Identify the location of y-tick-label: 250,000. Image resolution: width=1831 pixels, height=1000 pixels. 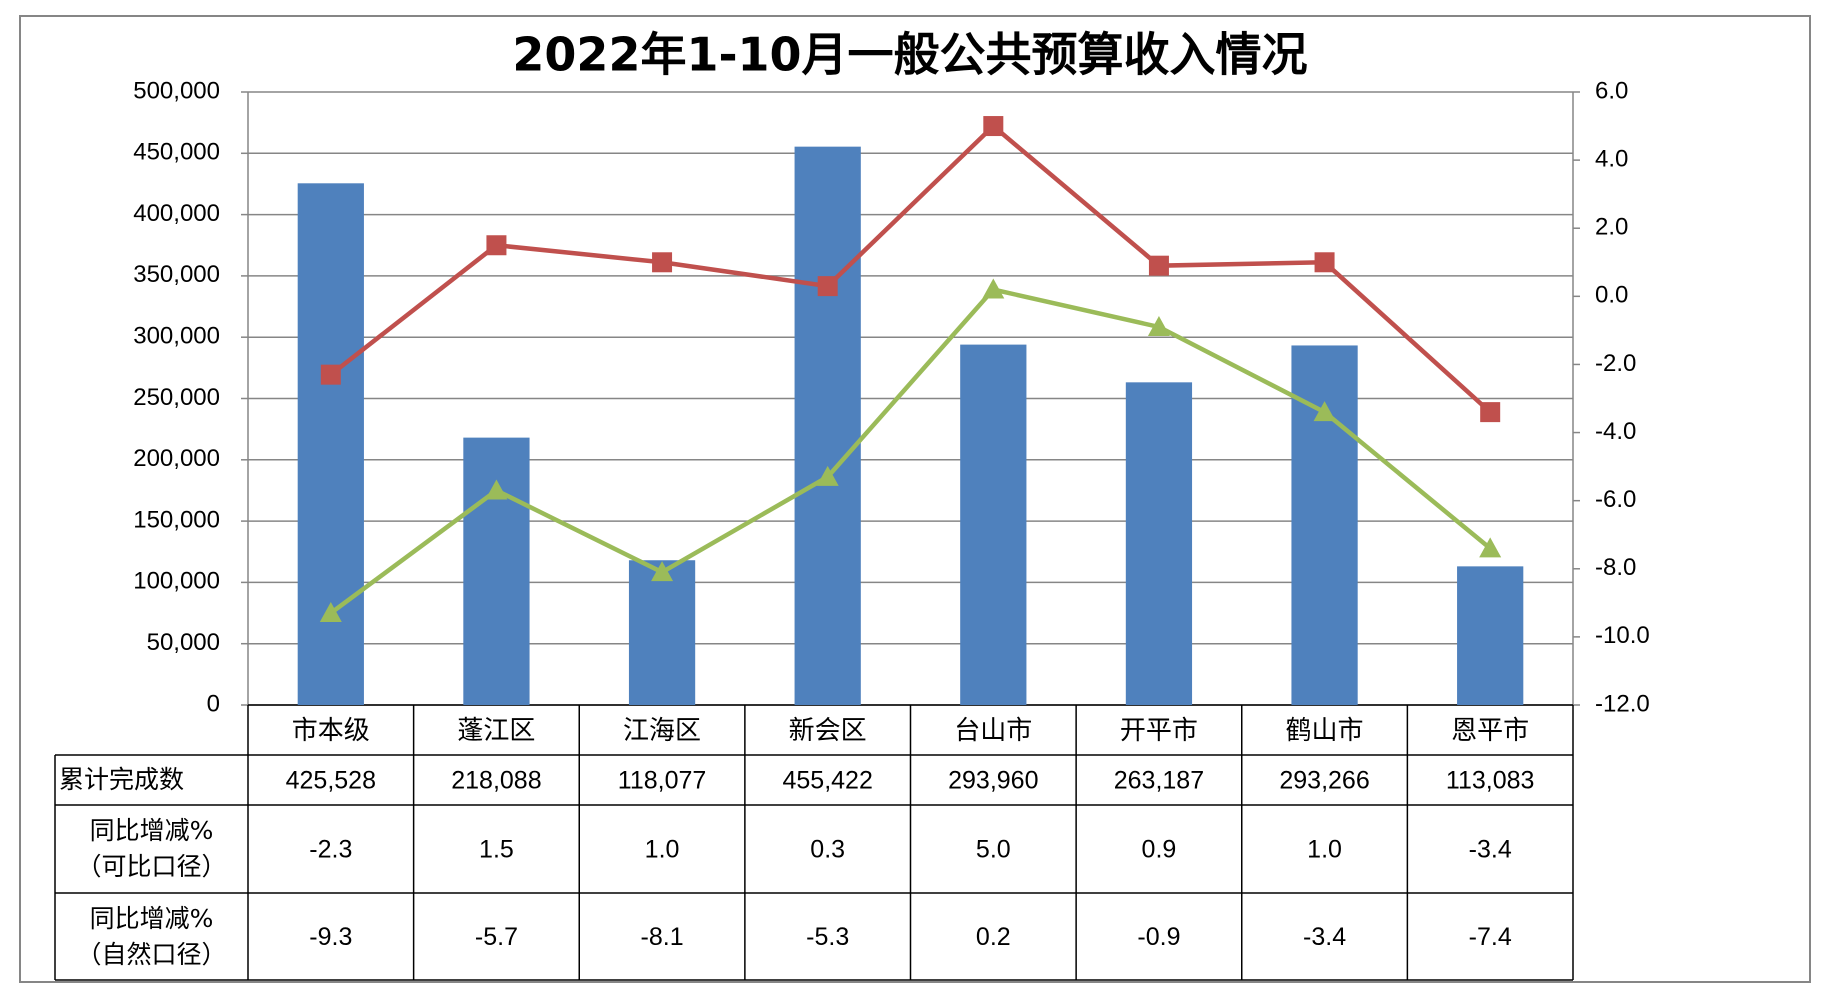
(176, 397).